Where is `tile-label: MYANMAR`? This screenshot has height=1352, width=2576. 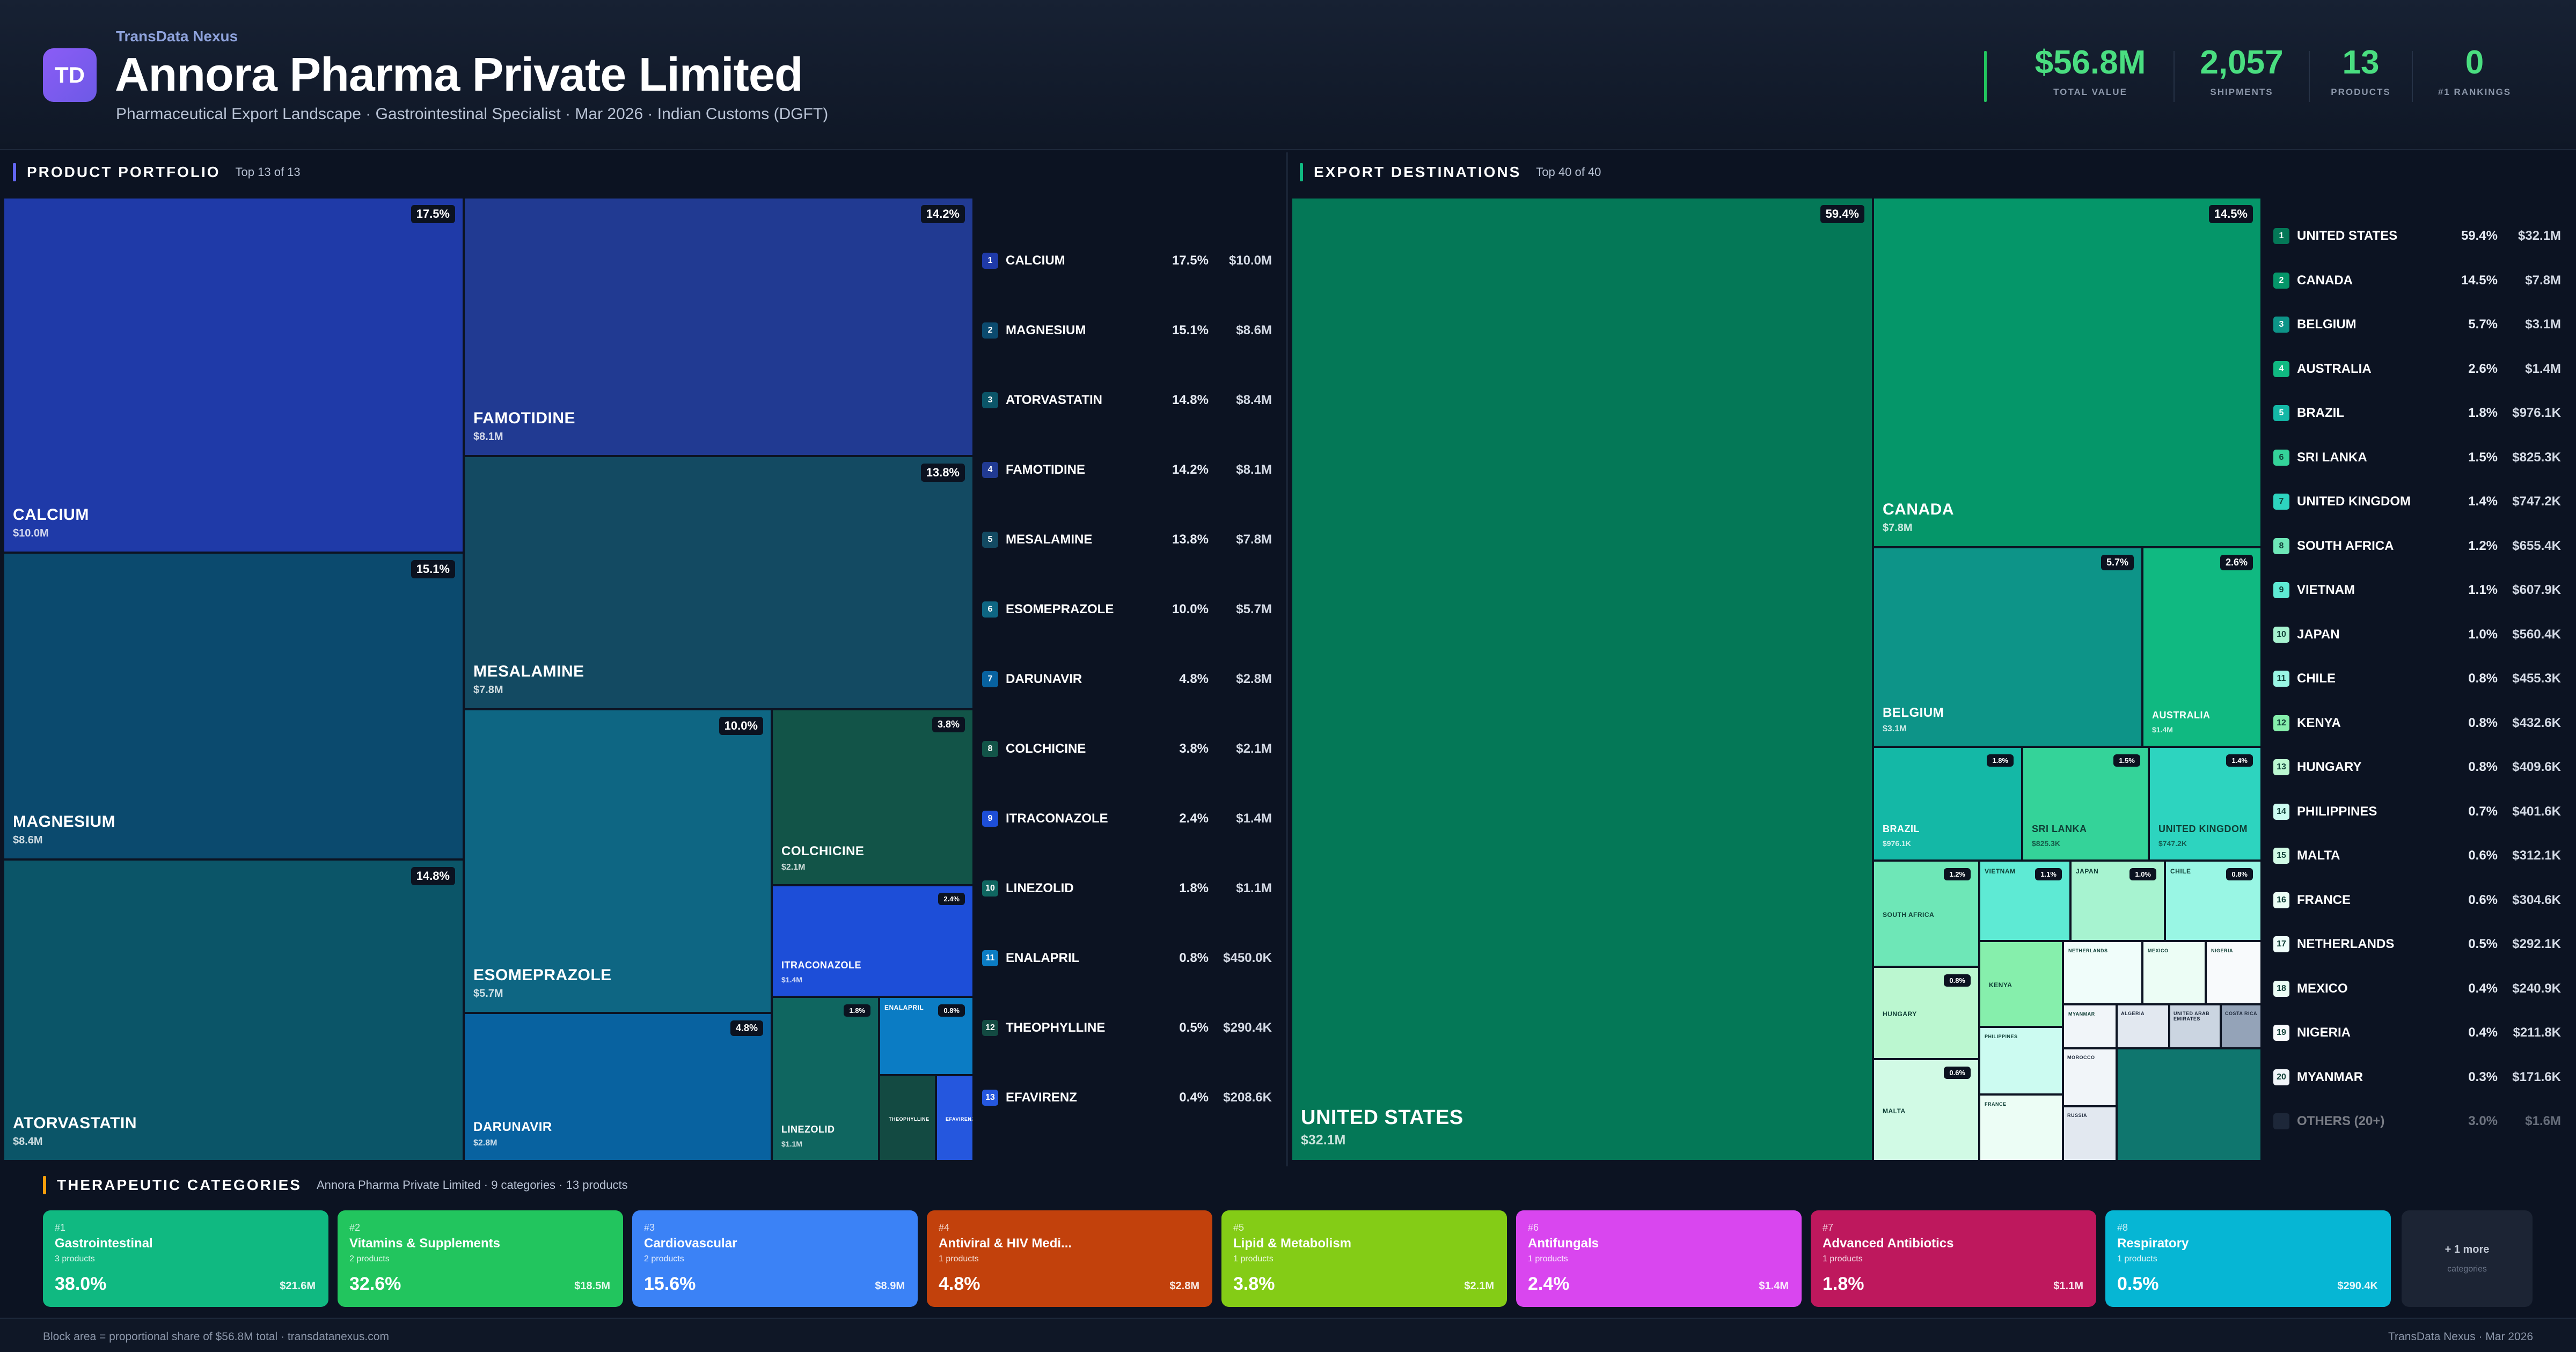
tile-label: MYANMAR is located at coordinates (2081, 1014).